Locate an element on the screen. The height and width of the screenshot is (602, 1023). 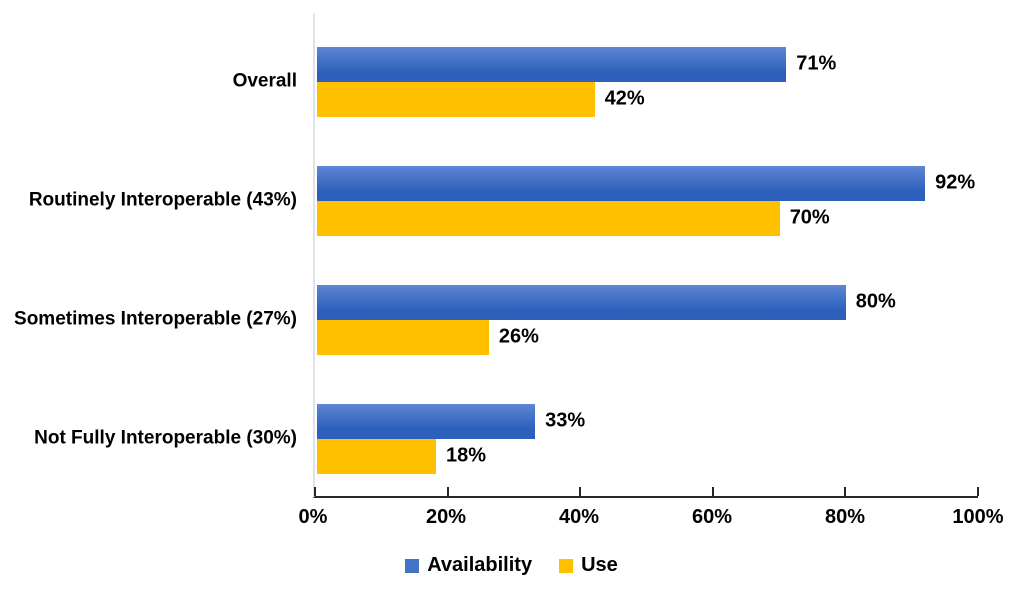
category-label: Sometimes Interoperable (27%) is located at coordinates (155, 319).